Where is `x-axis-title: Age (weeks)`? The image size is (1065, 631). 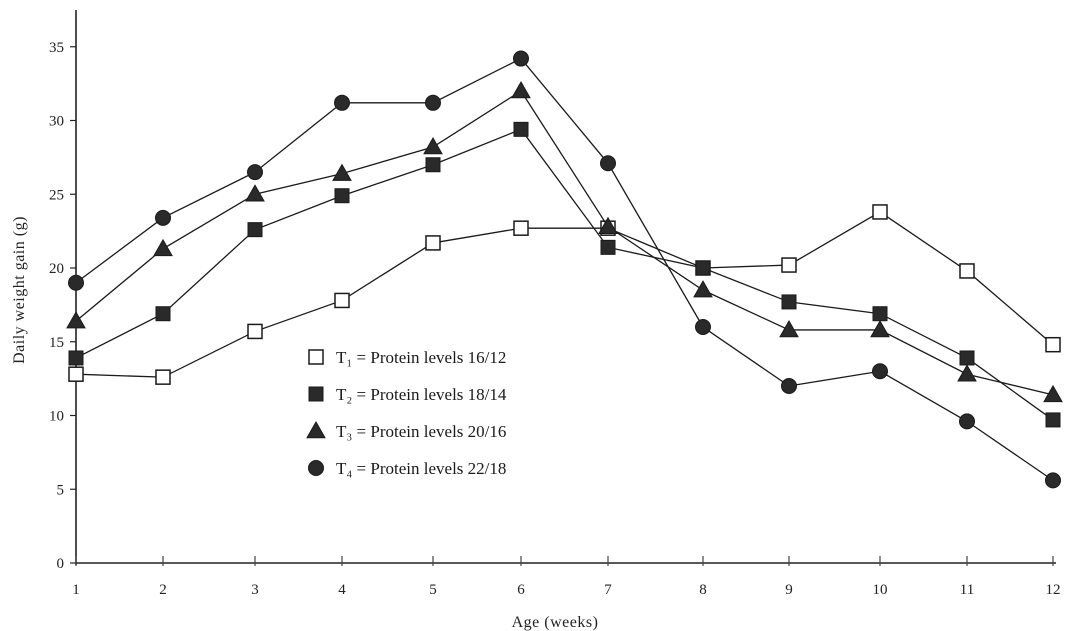
x-axis-title: Age (weeks) is located at coordinates (555, 622).